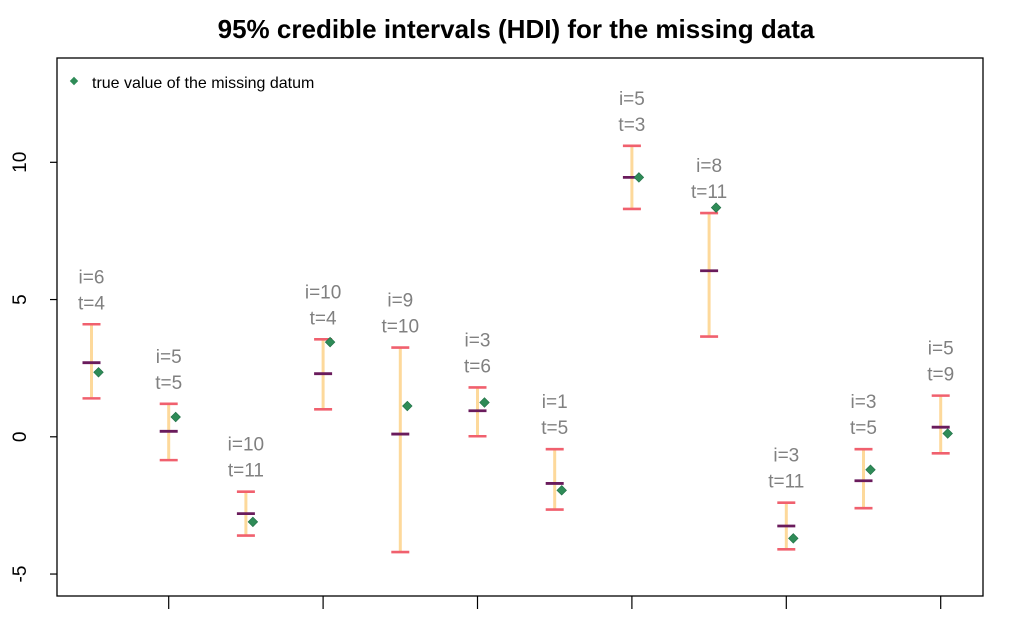 Image resolution: width=1012 pixels, height=625 pixels. What do you see at coordinates (709, 166) in the screenshot?
I see `annotation-i: i=8` at bounding box center [709, 166].